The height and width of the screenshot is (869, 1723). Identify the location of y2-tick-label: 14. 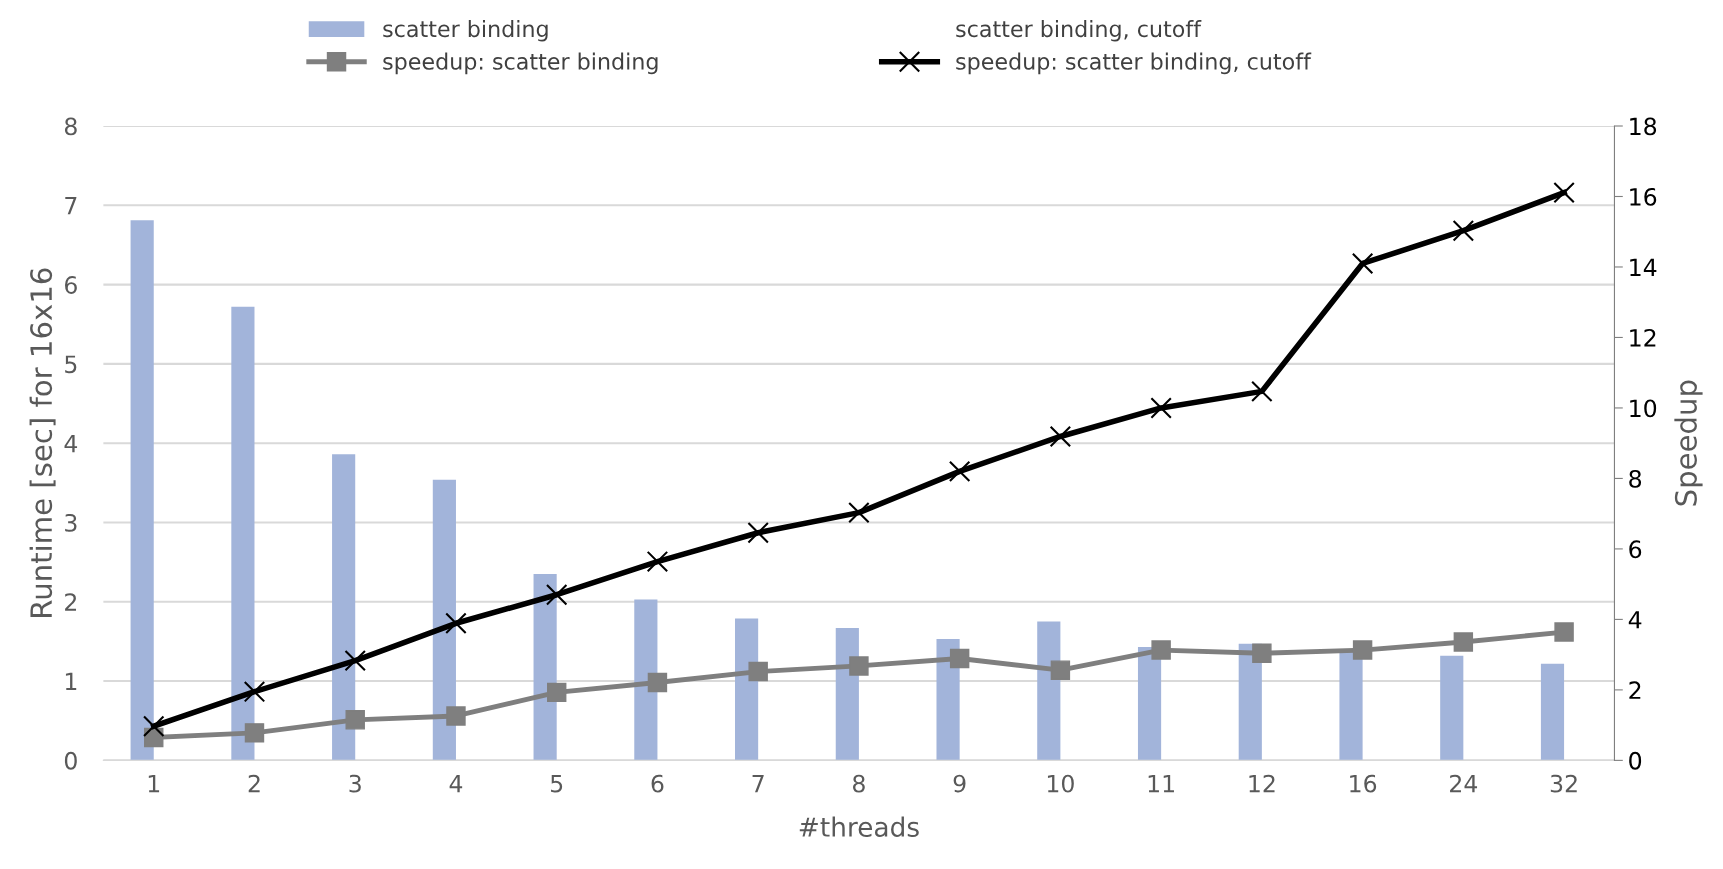
(1643, 267).